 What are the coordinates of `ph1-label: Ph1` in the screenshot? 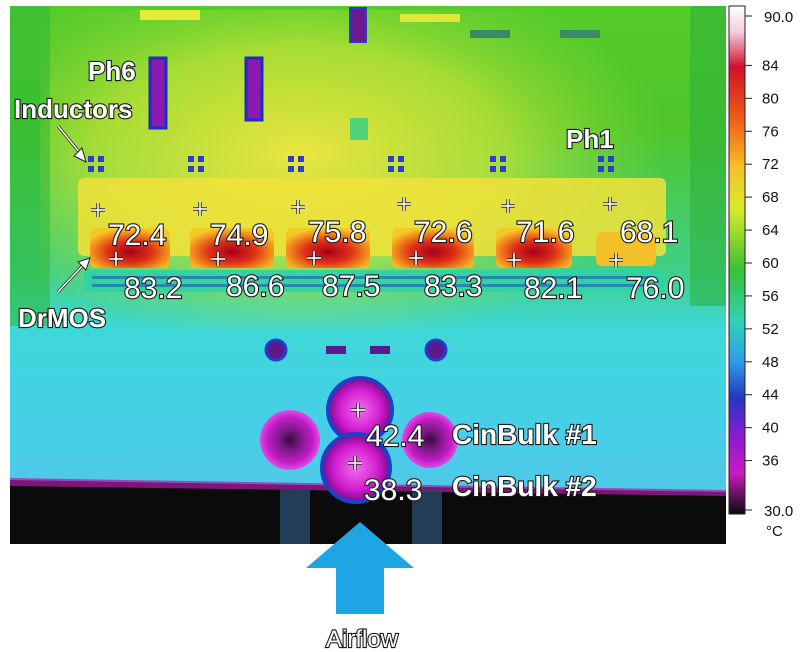 It's located at (590, 139).